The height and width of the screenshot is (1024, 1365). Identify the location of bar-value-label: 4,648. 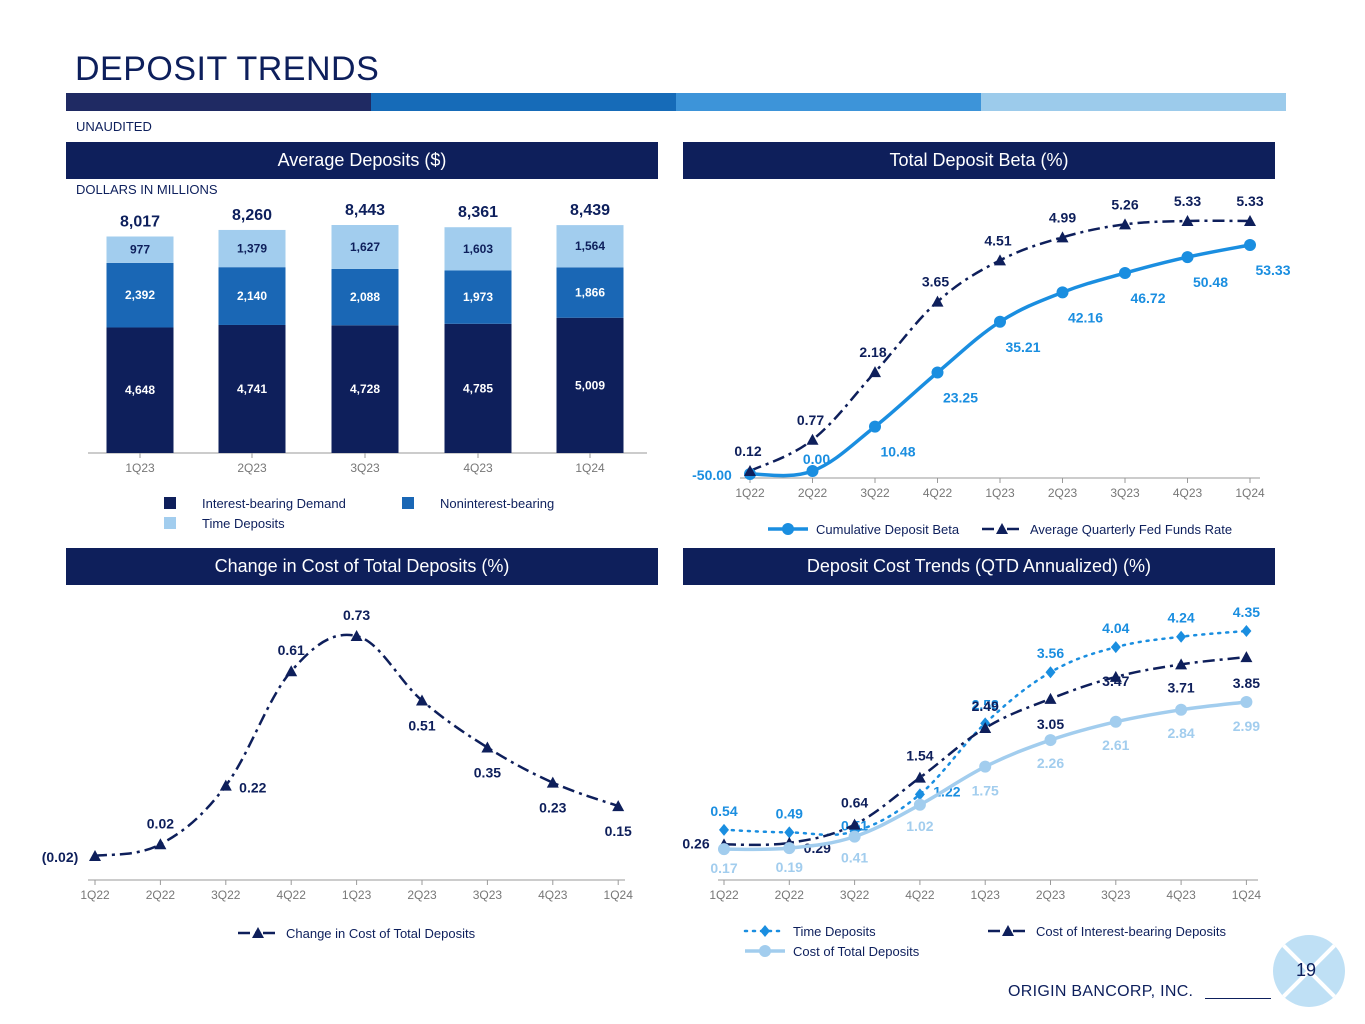
(140, 390).